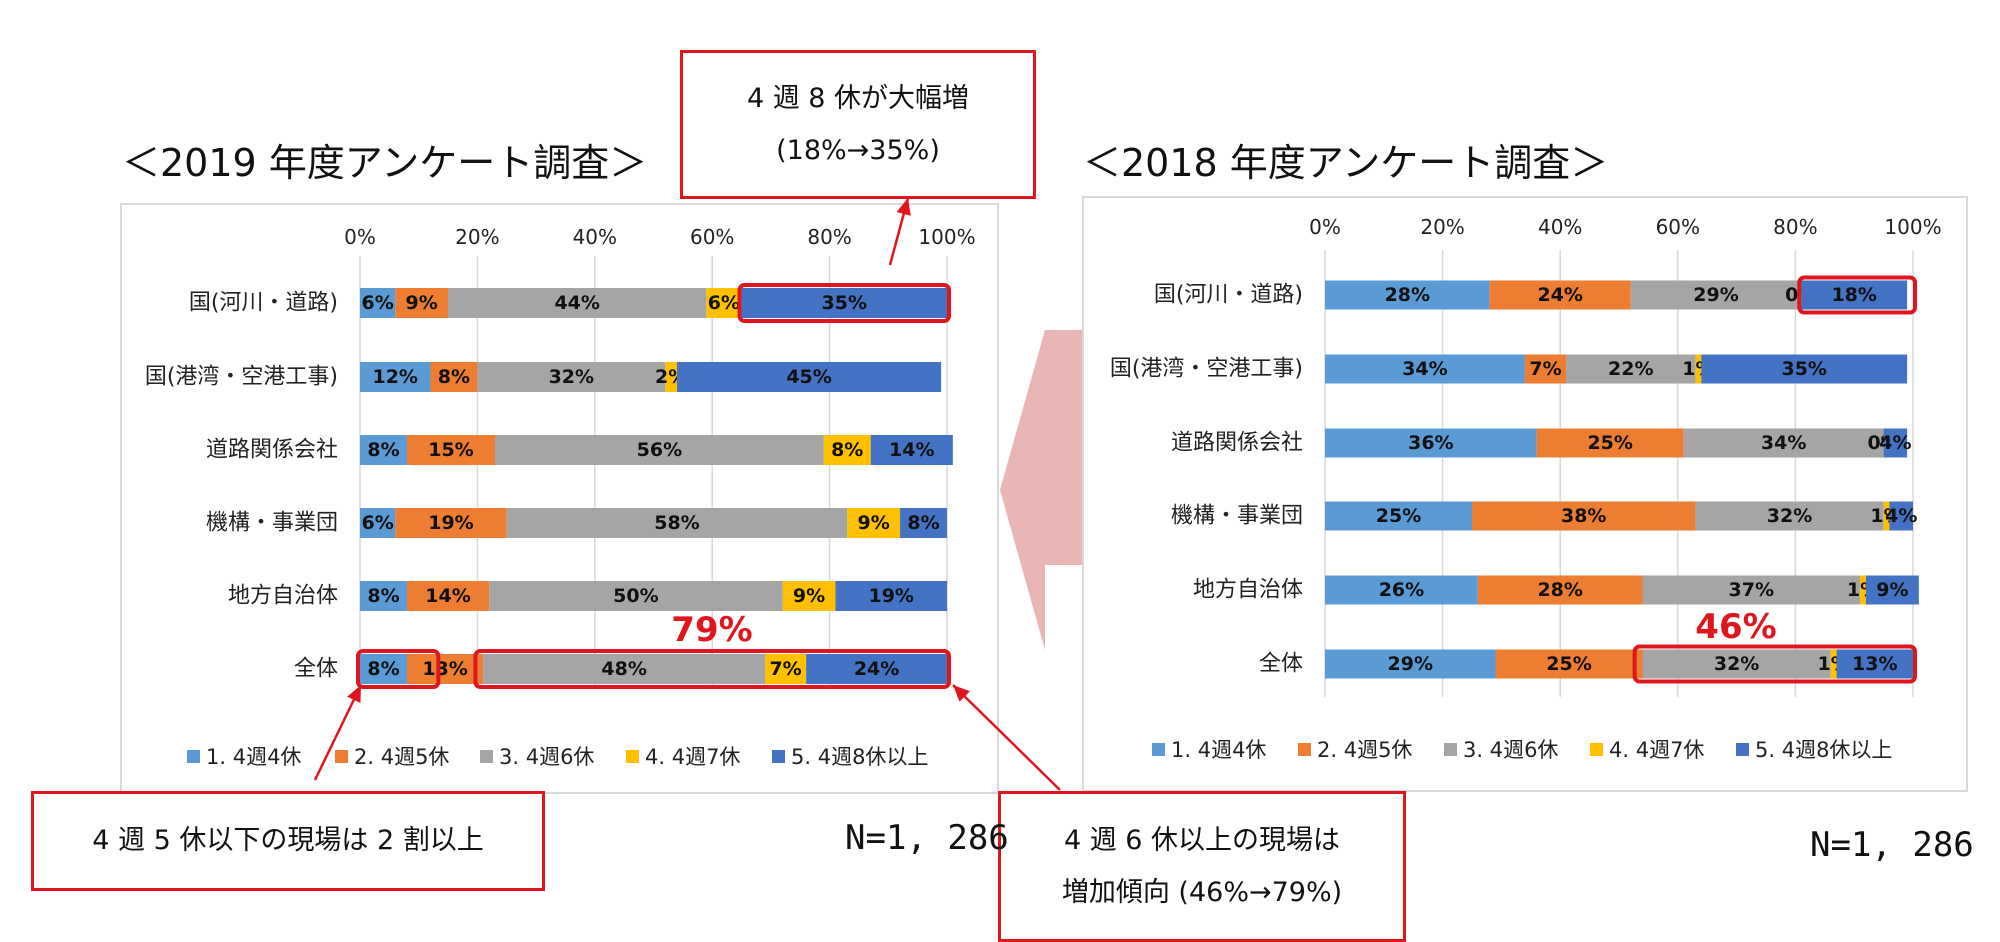 Image resolution: width=2000 pixels, height=942 pixels. Describe the element at coordinates (927, 838) in the screenshot. I see `sample-size-2019: N=1, 286` at that location.